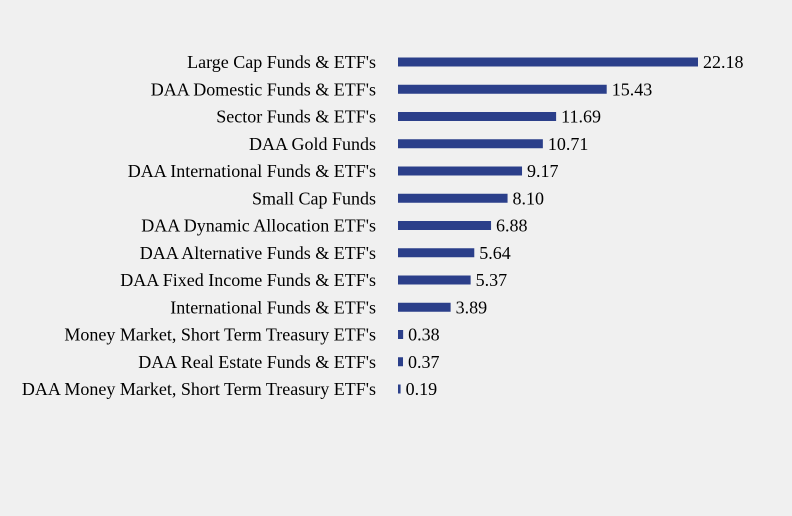  I want to click on category-label-sector-funds-etf-s: Sector Funds & ETF's, so click(296, 117).